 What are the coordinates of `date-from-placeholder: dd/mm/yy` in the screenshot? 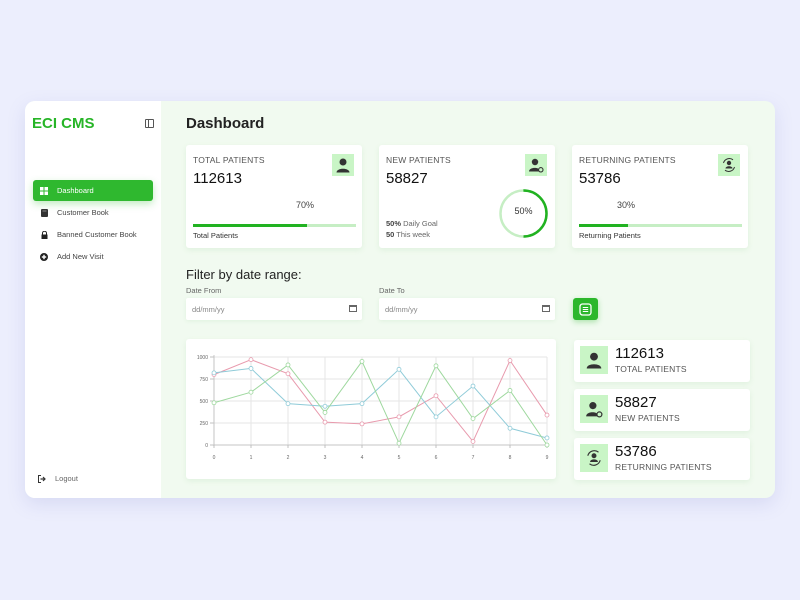 It's located at (208, 309).